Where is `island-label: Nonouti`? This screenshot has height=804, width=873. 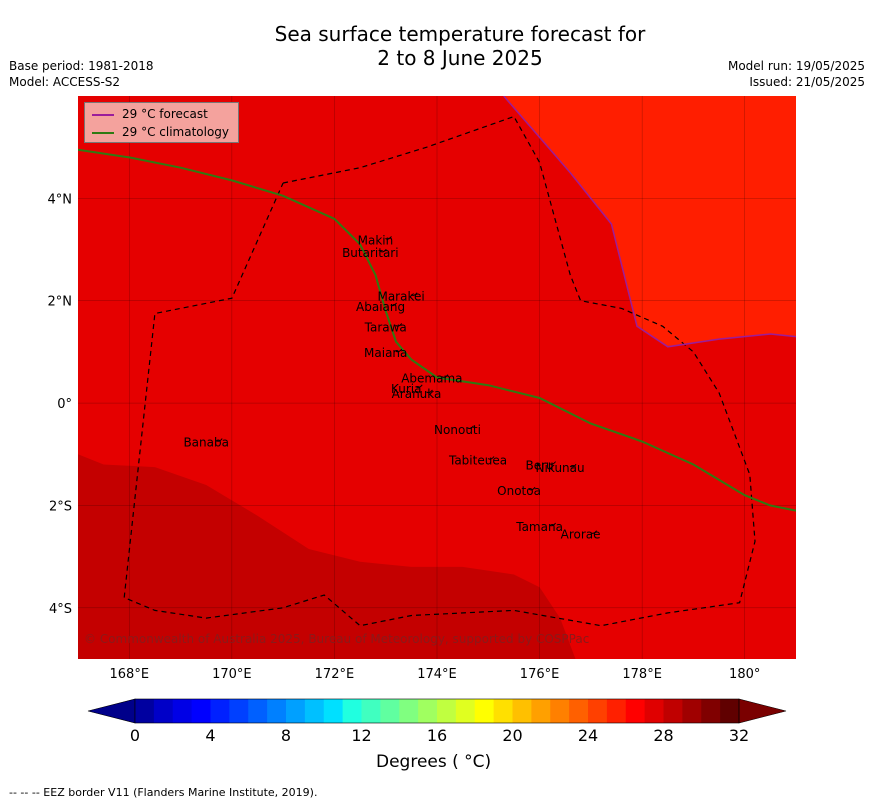
island-label: Nonouti is located at coordinates (457, 430).